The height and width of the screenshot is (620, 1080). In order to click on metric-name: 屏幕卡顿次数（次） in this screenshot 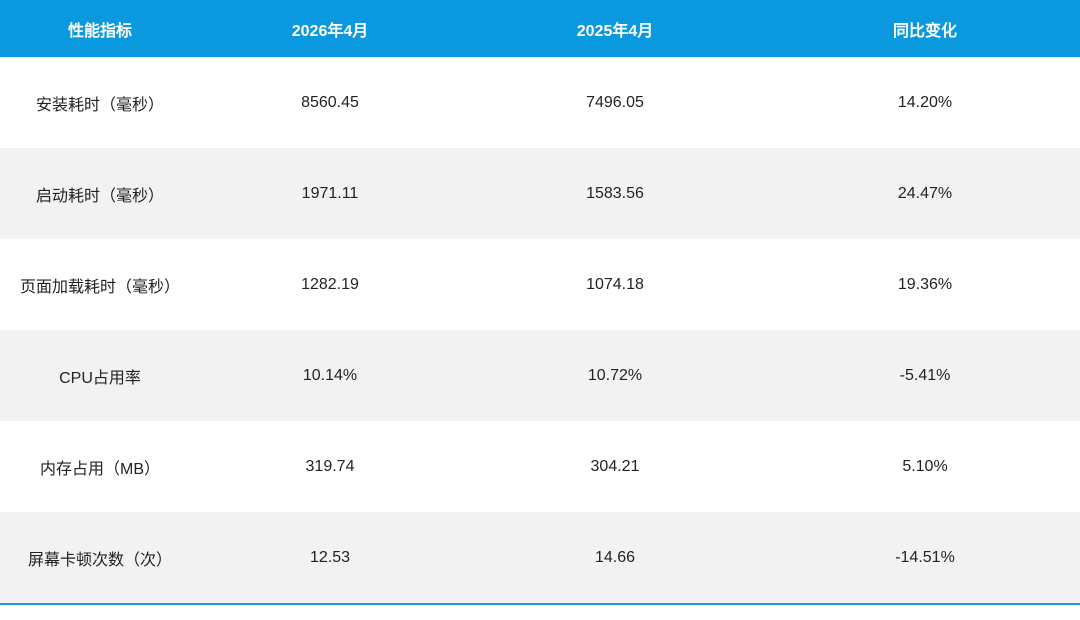, I will do `click(100, 558)`.